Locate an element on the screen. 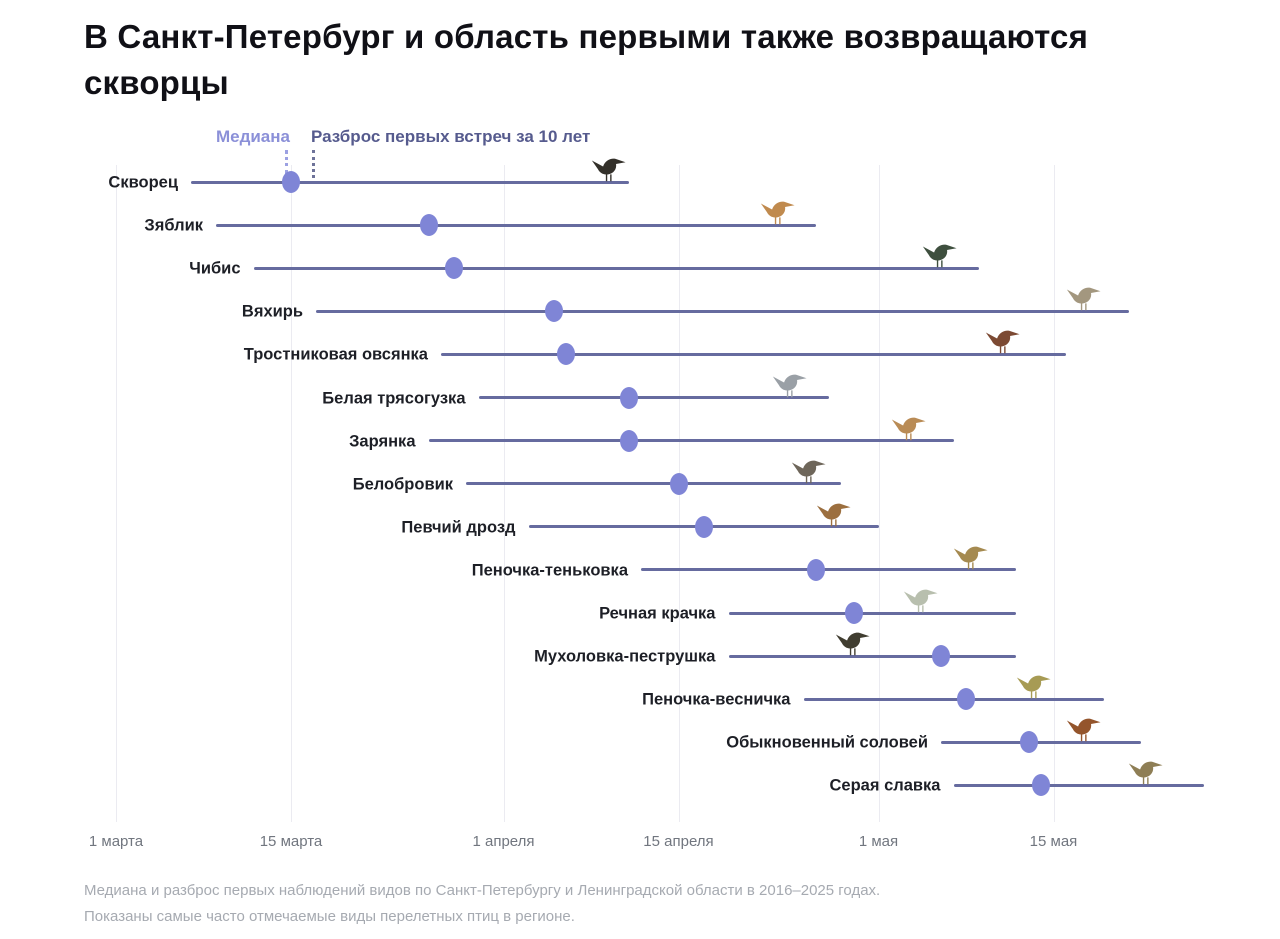  bird-name-label: Пеночка-весничка is located at coordinates (716, 699).